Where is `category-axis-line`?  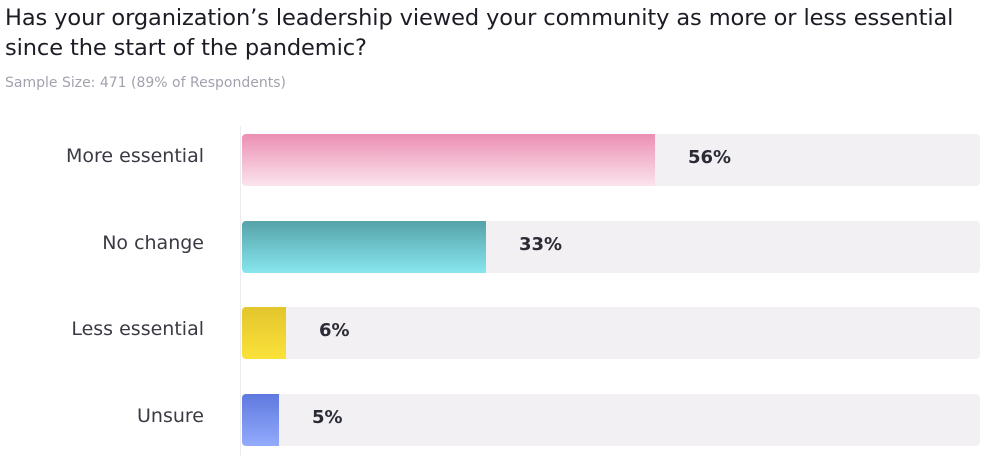 category-axis-line is located at coordinates (240, 291).